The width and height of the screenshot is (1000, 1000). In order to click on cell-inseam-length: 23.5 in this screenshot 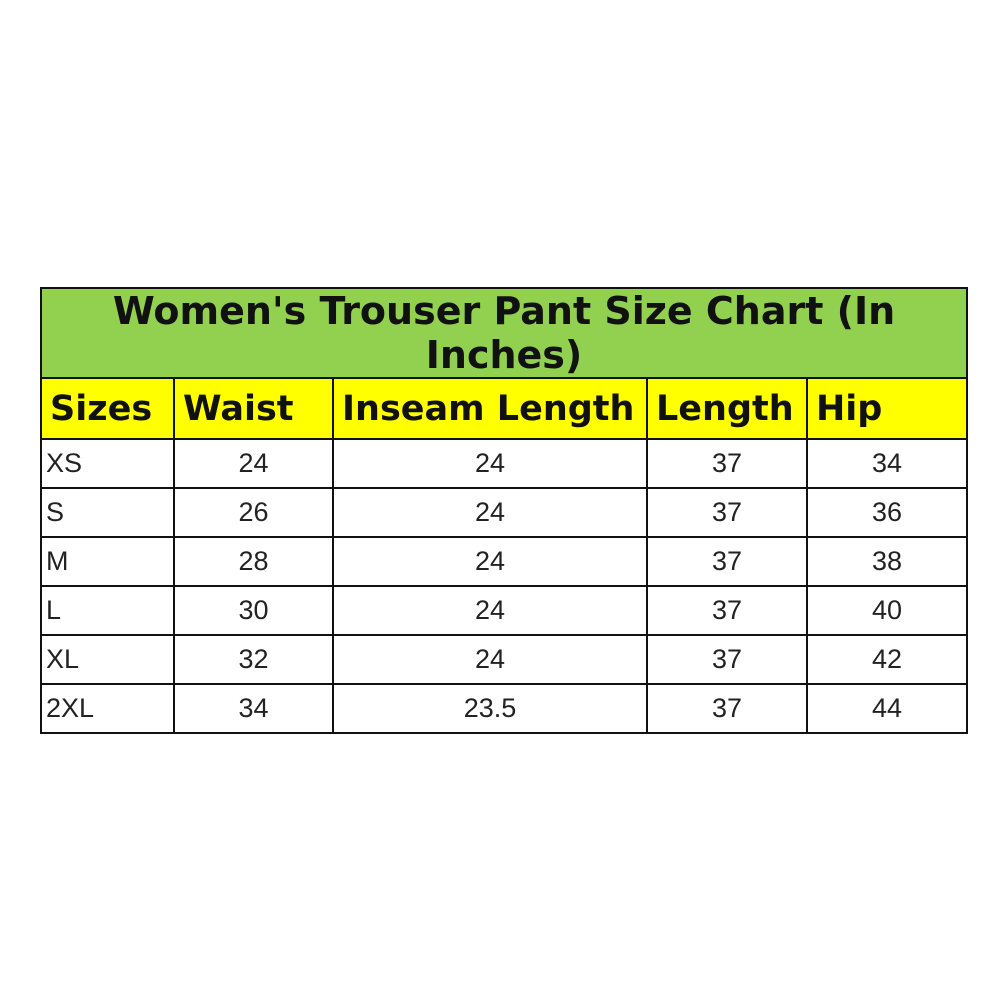, I will do `click(490, 708)`.